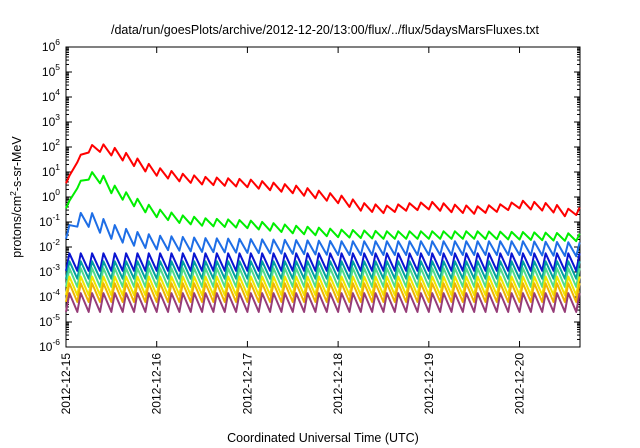  What do you see at coordinates (56, 217) in the screenshot?
I see `y-tick-exponent: -1` at bounding box center [56, 217].